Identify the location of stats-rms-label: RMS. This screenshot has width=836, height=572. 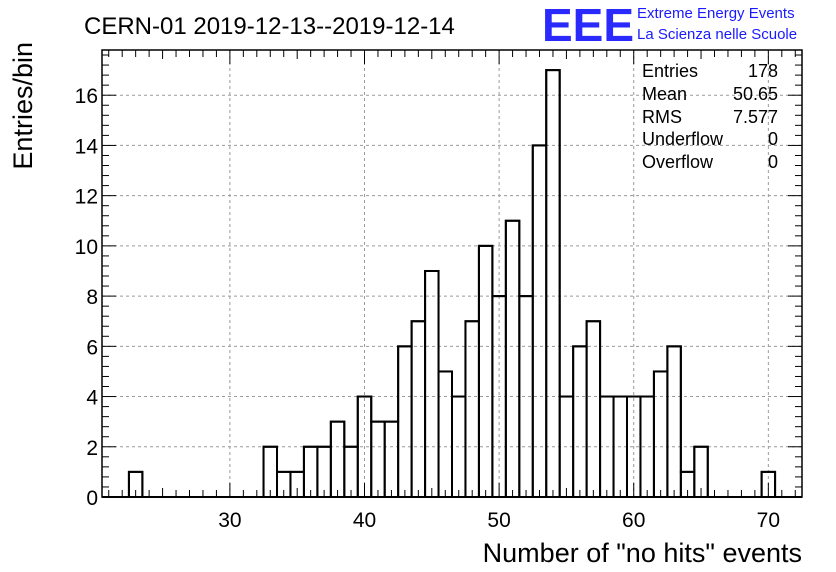
(662, 117).